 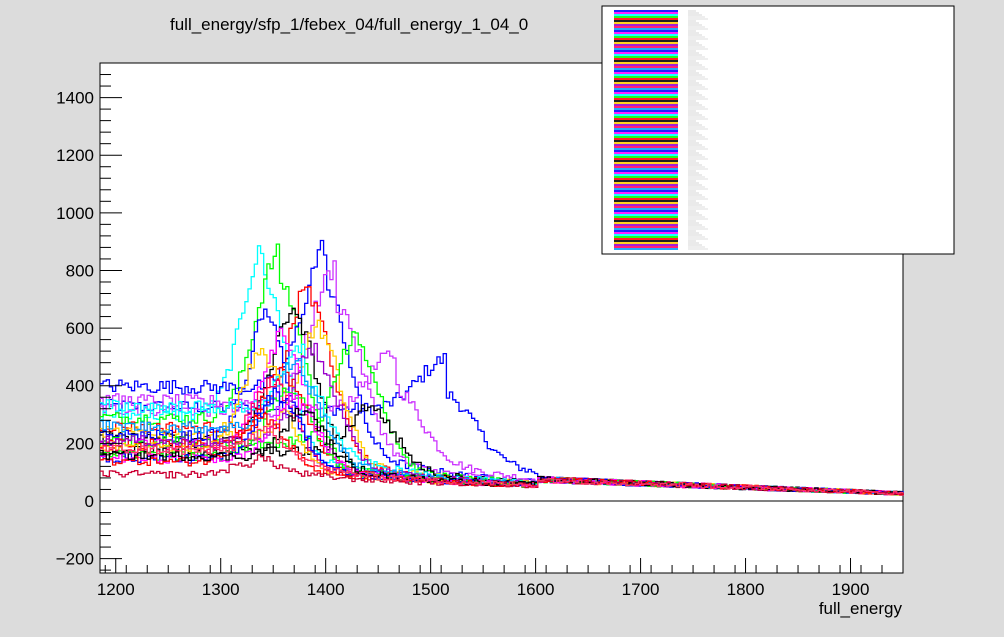 What do you see at coordinates (80, 443) in the screenshot?
I see `y-tick-label: 200` at bounding box center [80, 443].